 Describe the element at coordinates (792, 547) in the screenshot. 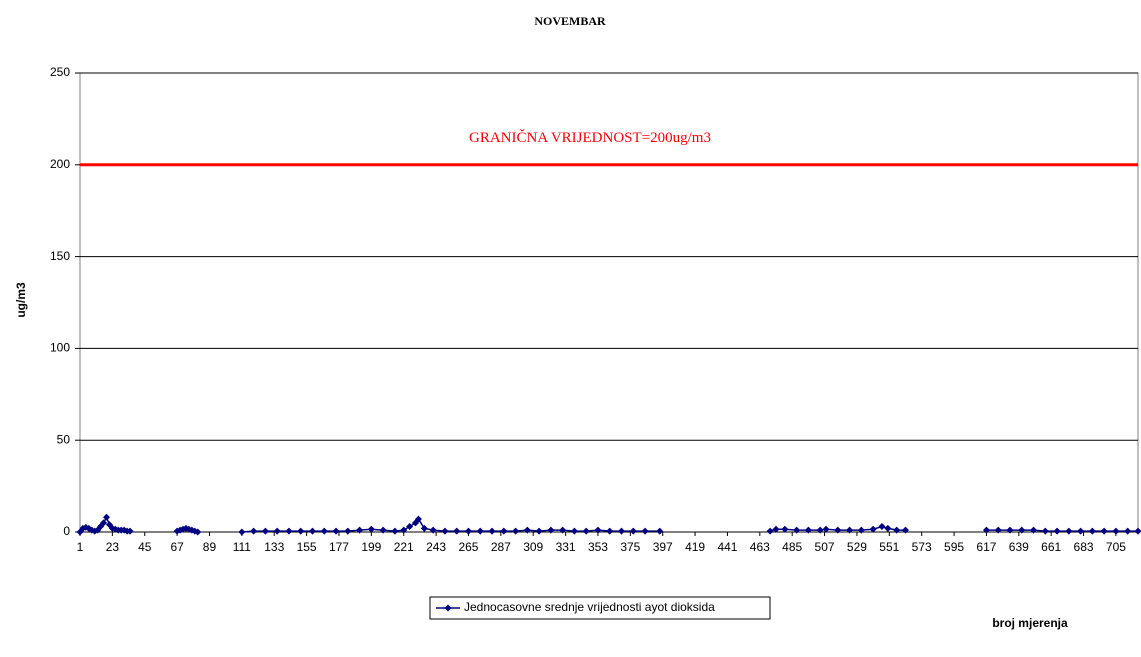

I see `x-tick-label: 485` at that location.